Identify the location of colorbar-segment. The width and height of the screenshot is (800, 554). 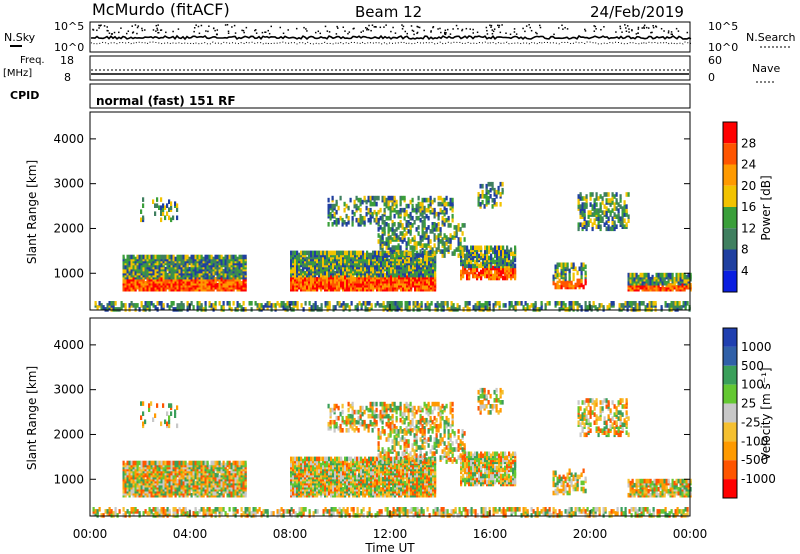
(730, 154).